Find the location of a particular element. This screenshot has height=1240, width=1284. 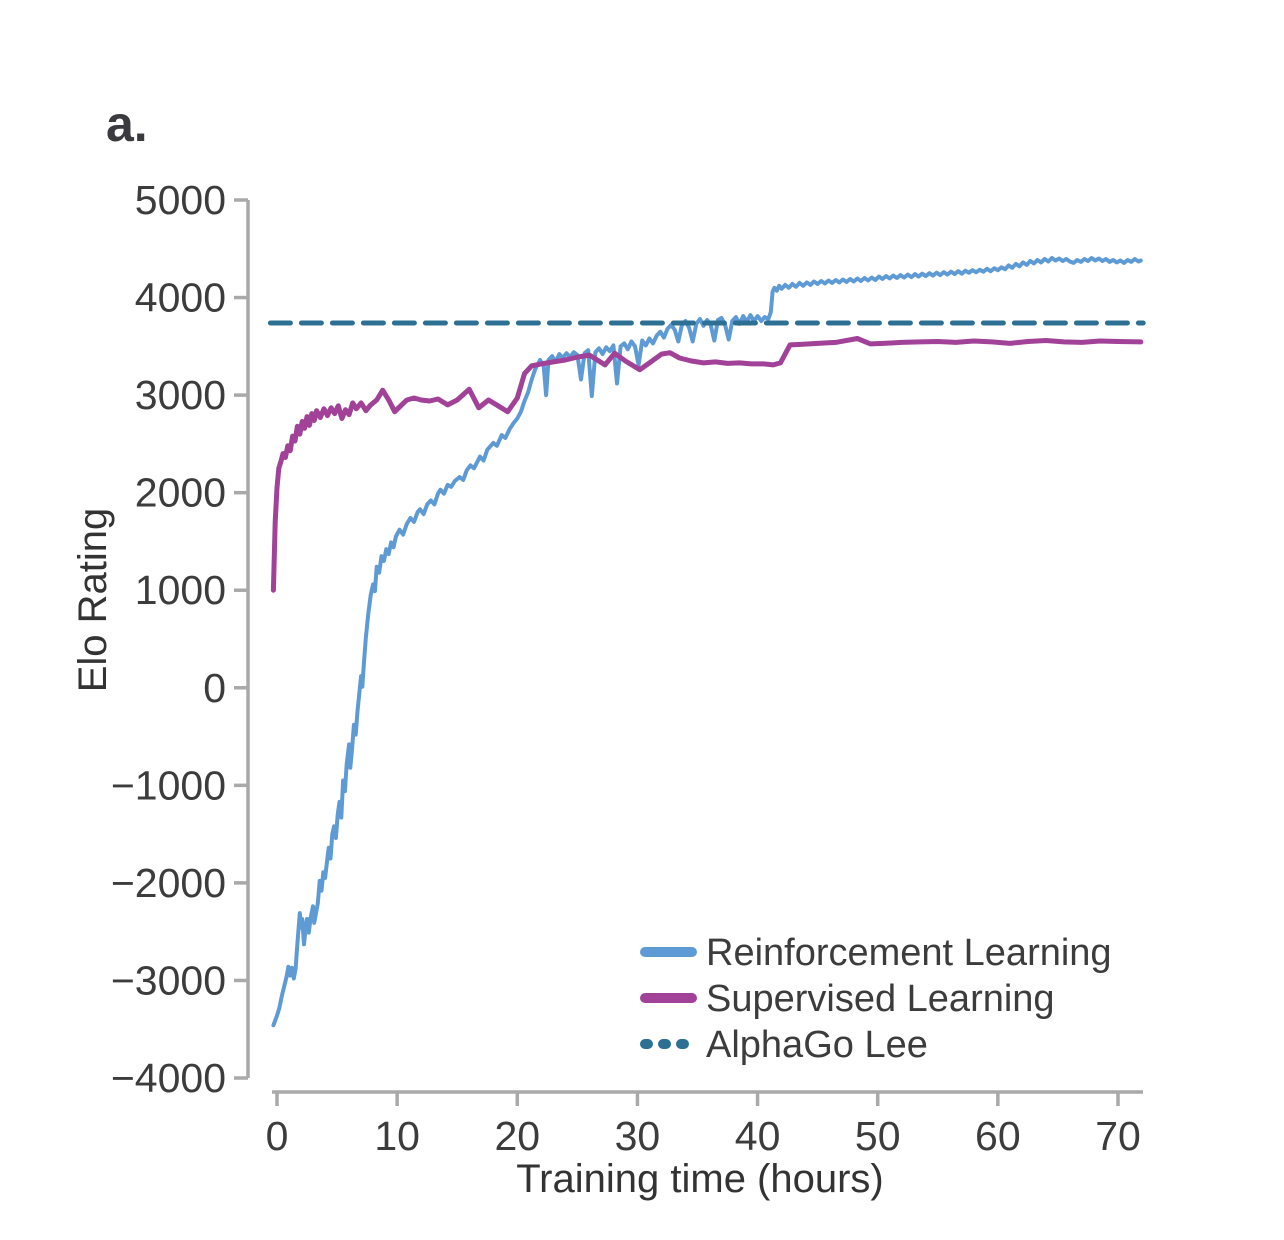

x-tick-label: 20 is located at coordinates (517, 1136).